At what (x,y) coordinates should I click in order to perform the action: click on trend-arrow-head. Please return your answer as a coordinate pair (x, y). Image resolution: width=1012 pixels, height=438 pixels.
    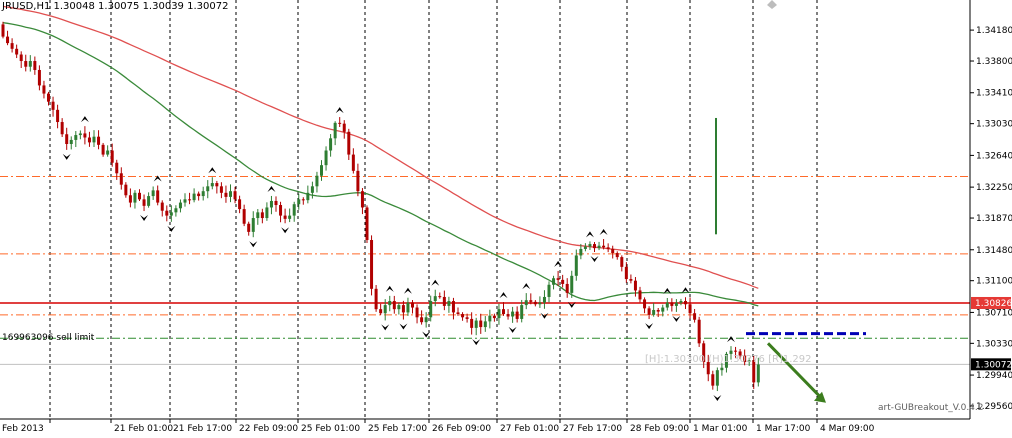
    Looking at the image, I should click on (820, 397).